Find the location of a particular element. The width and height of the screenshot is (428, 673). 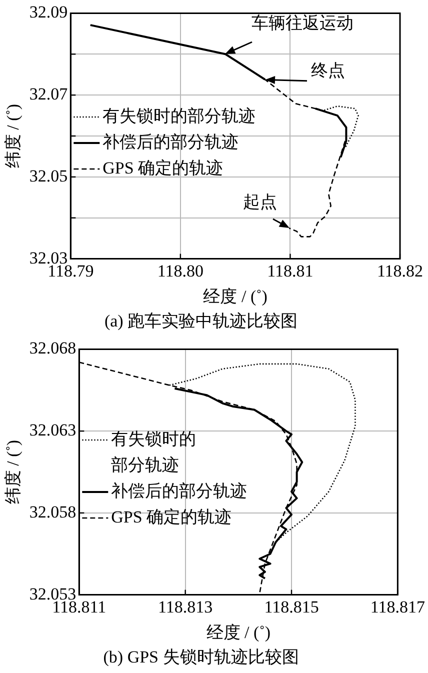

y-tick-label: 32.058 is located at coordinates (52, 512).